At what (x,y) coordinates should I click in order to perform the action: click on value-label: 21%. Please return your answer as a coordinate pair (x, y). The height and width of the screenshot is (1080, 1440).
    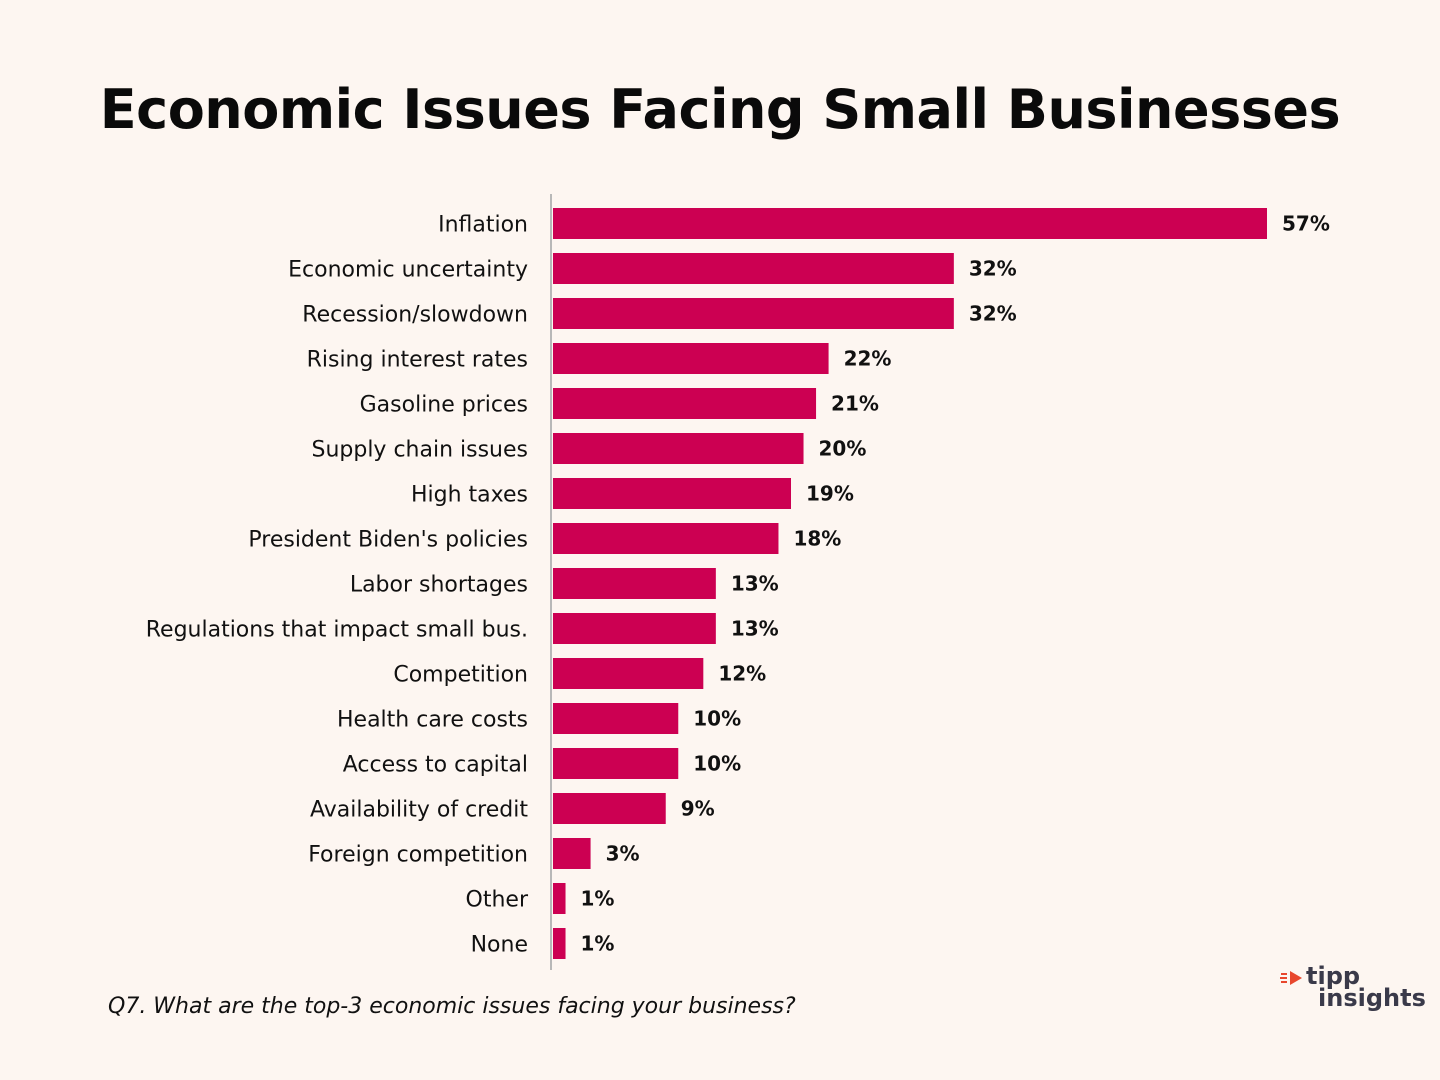
    Looking at the image, I should click on (855, 404).